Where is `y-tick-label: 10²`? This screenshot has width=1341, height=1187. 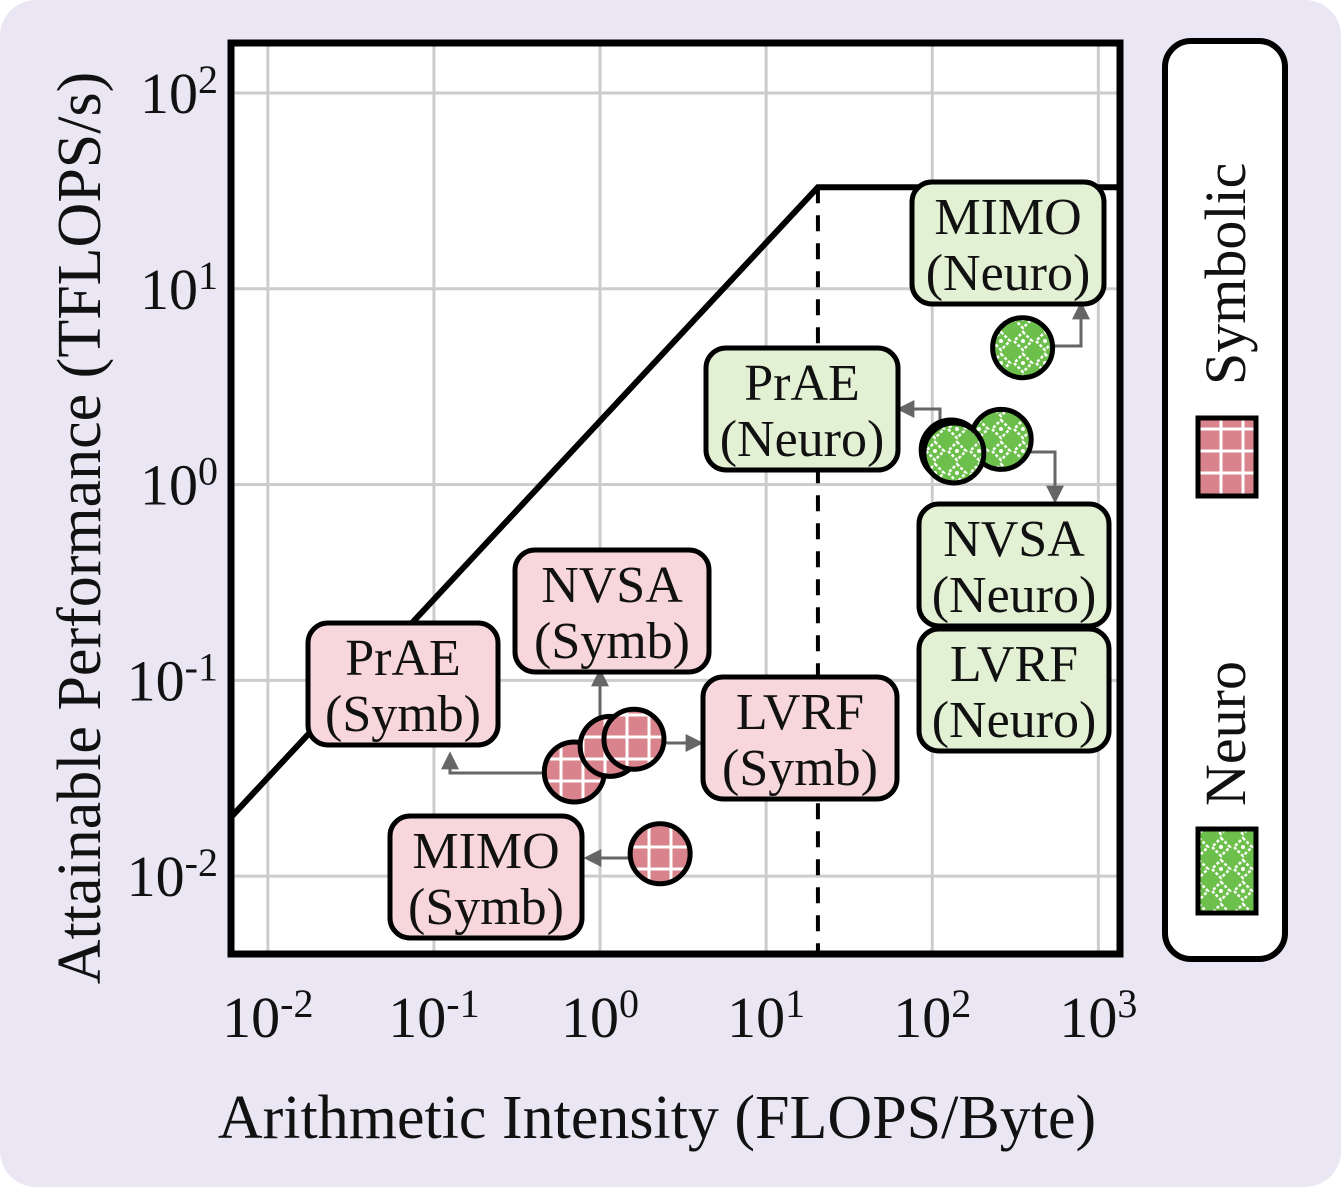 y-tick-label: 10² is located at coordinates (179, 91).